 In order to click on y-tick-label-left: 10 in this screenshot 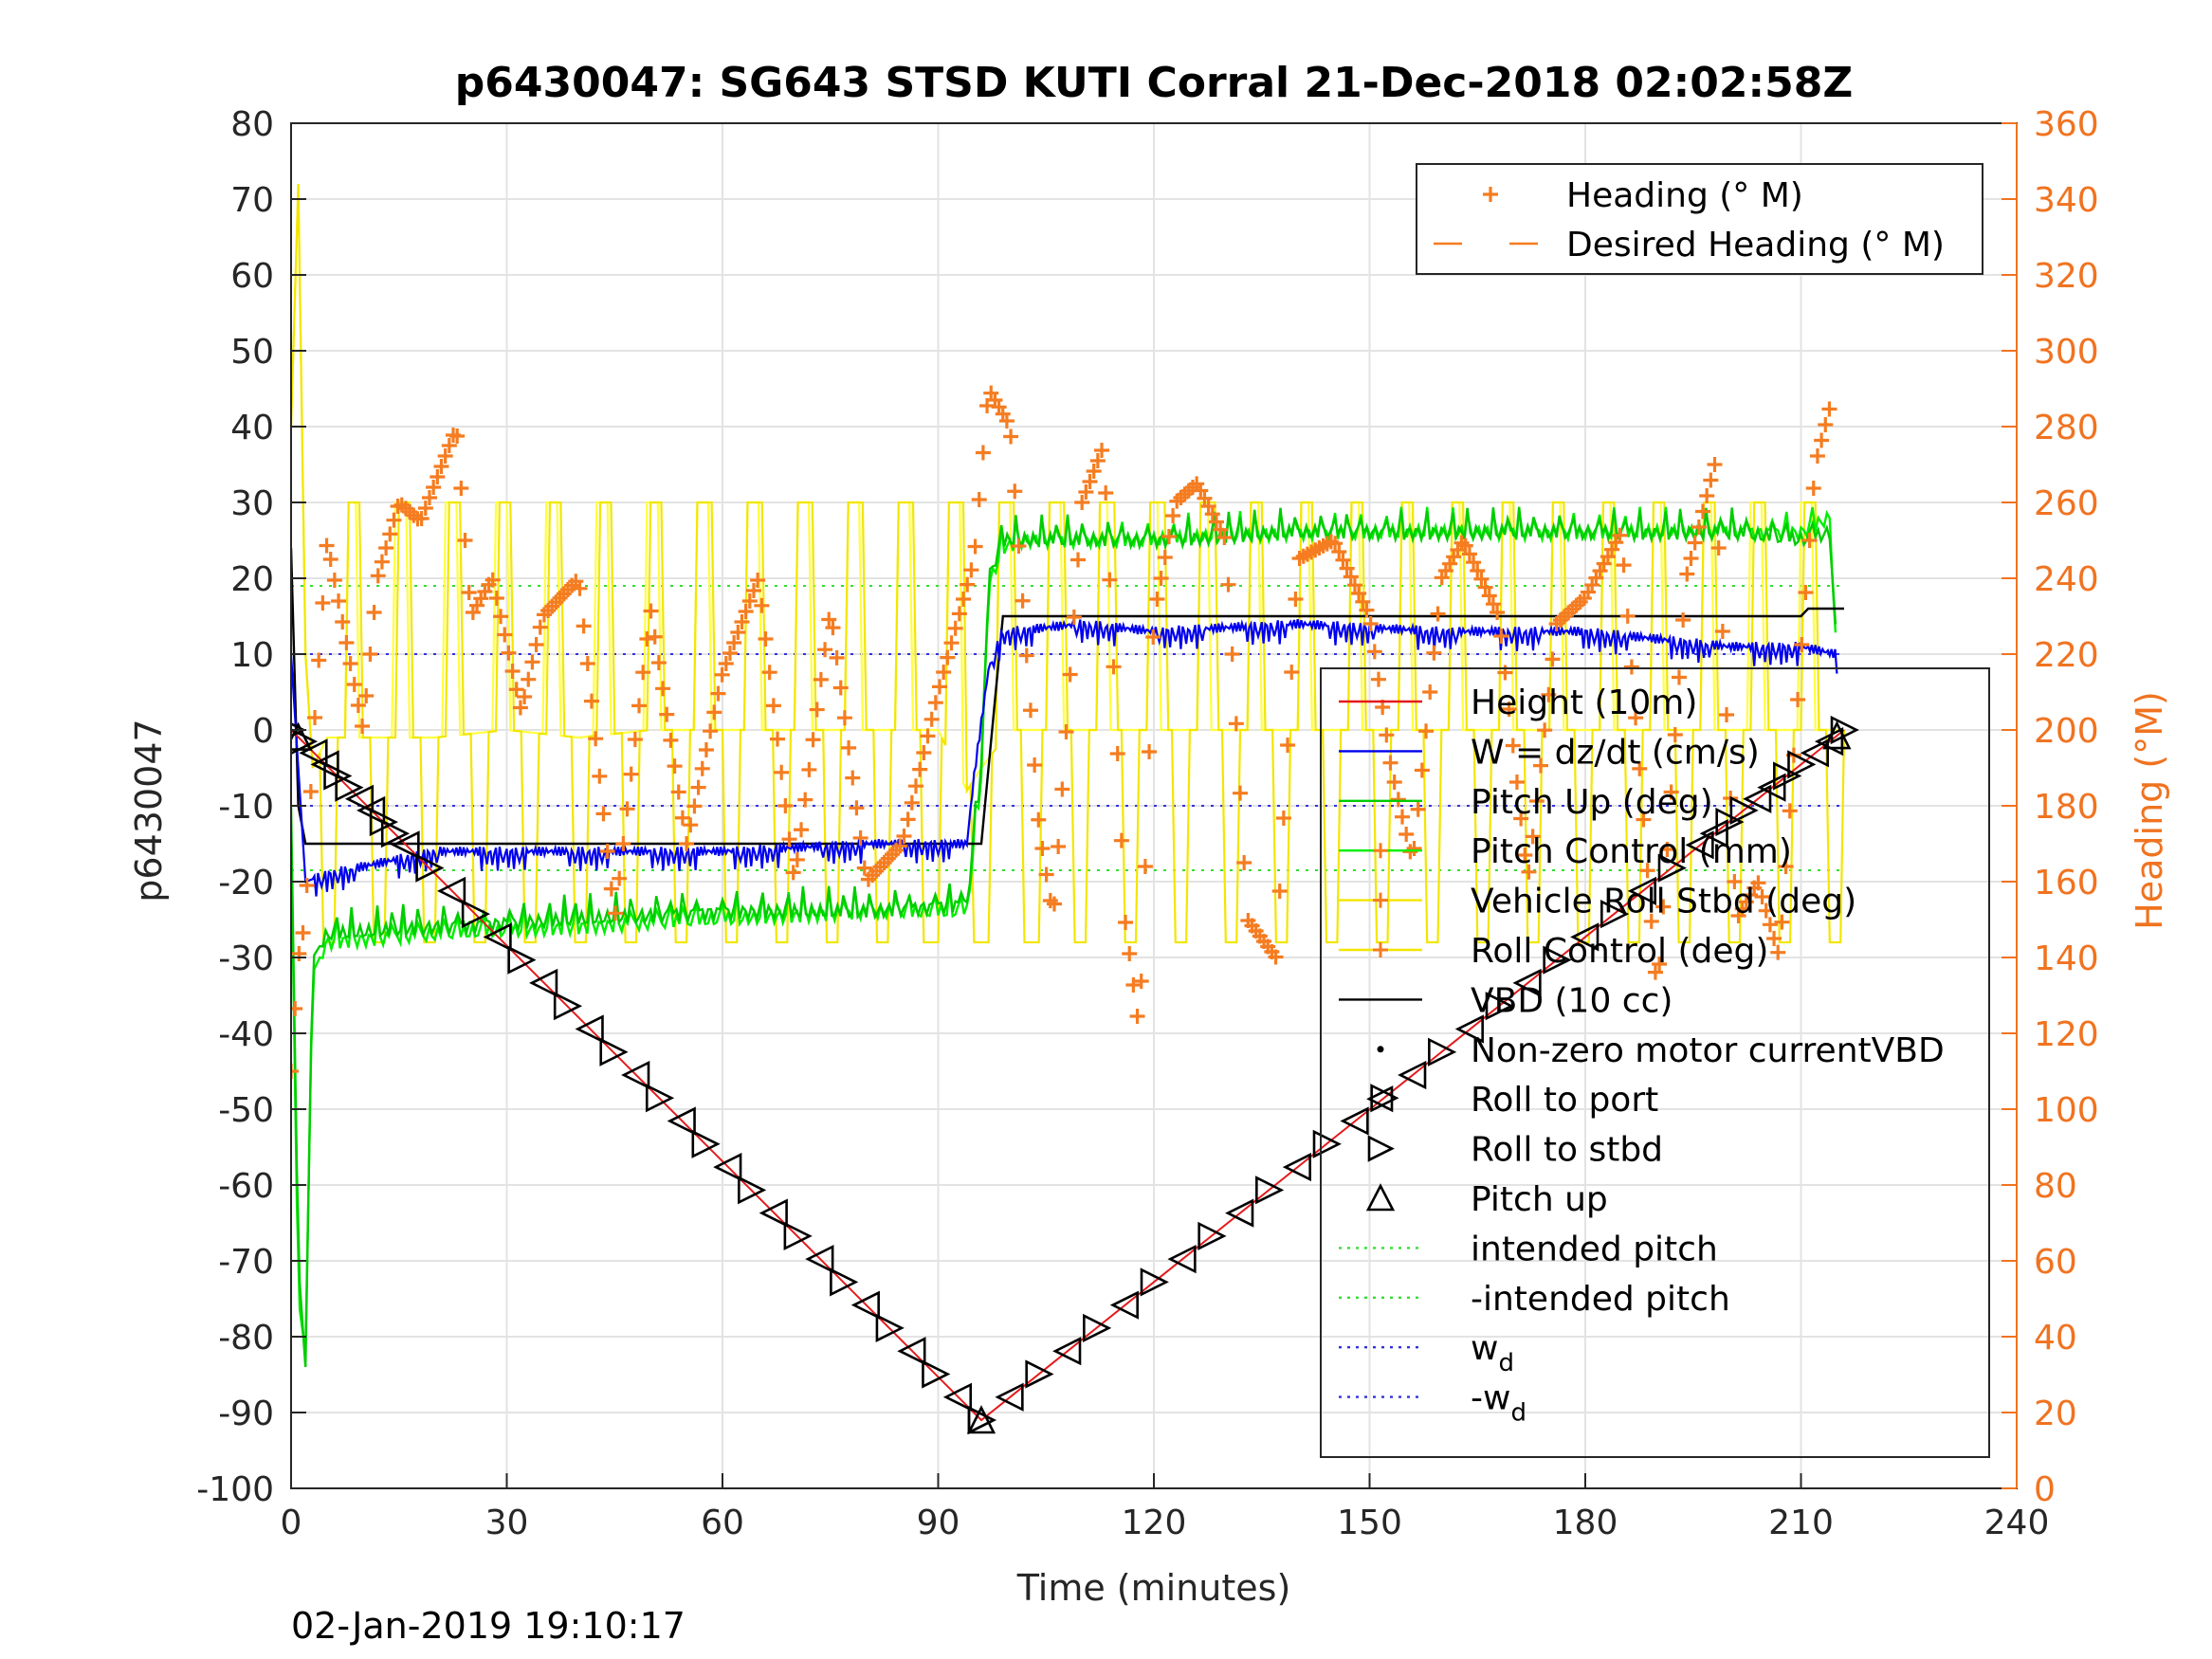, I will do `click(252, 655)`.